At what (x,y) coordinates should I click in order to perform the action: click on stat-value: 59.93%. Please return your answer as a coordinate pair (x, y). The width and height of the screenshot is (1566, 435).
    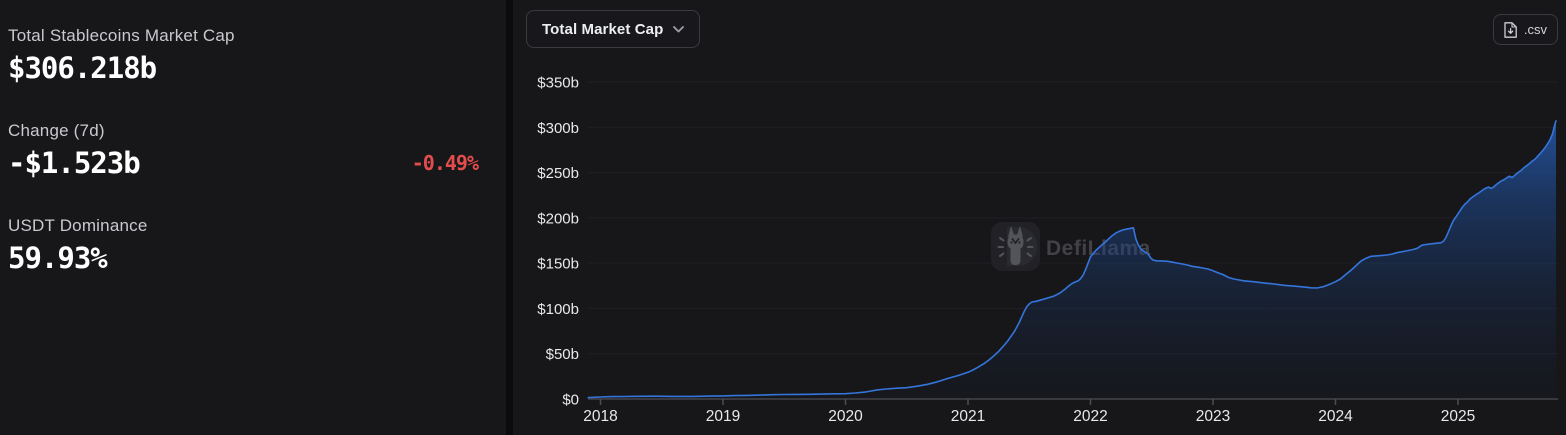
    Looking at the image, I should click on (58, 258).